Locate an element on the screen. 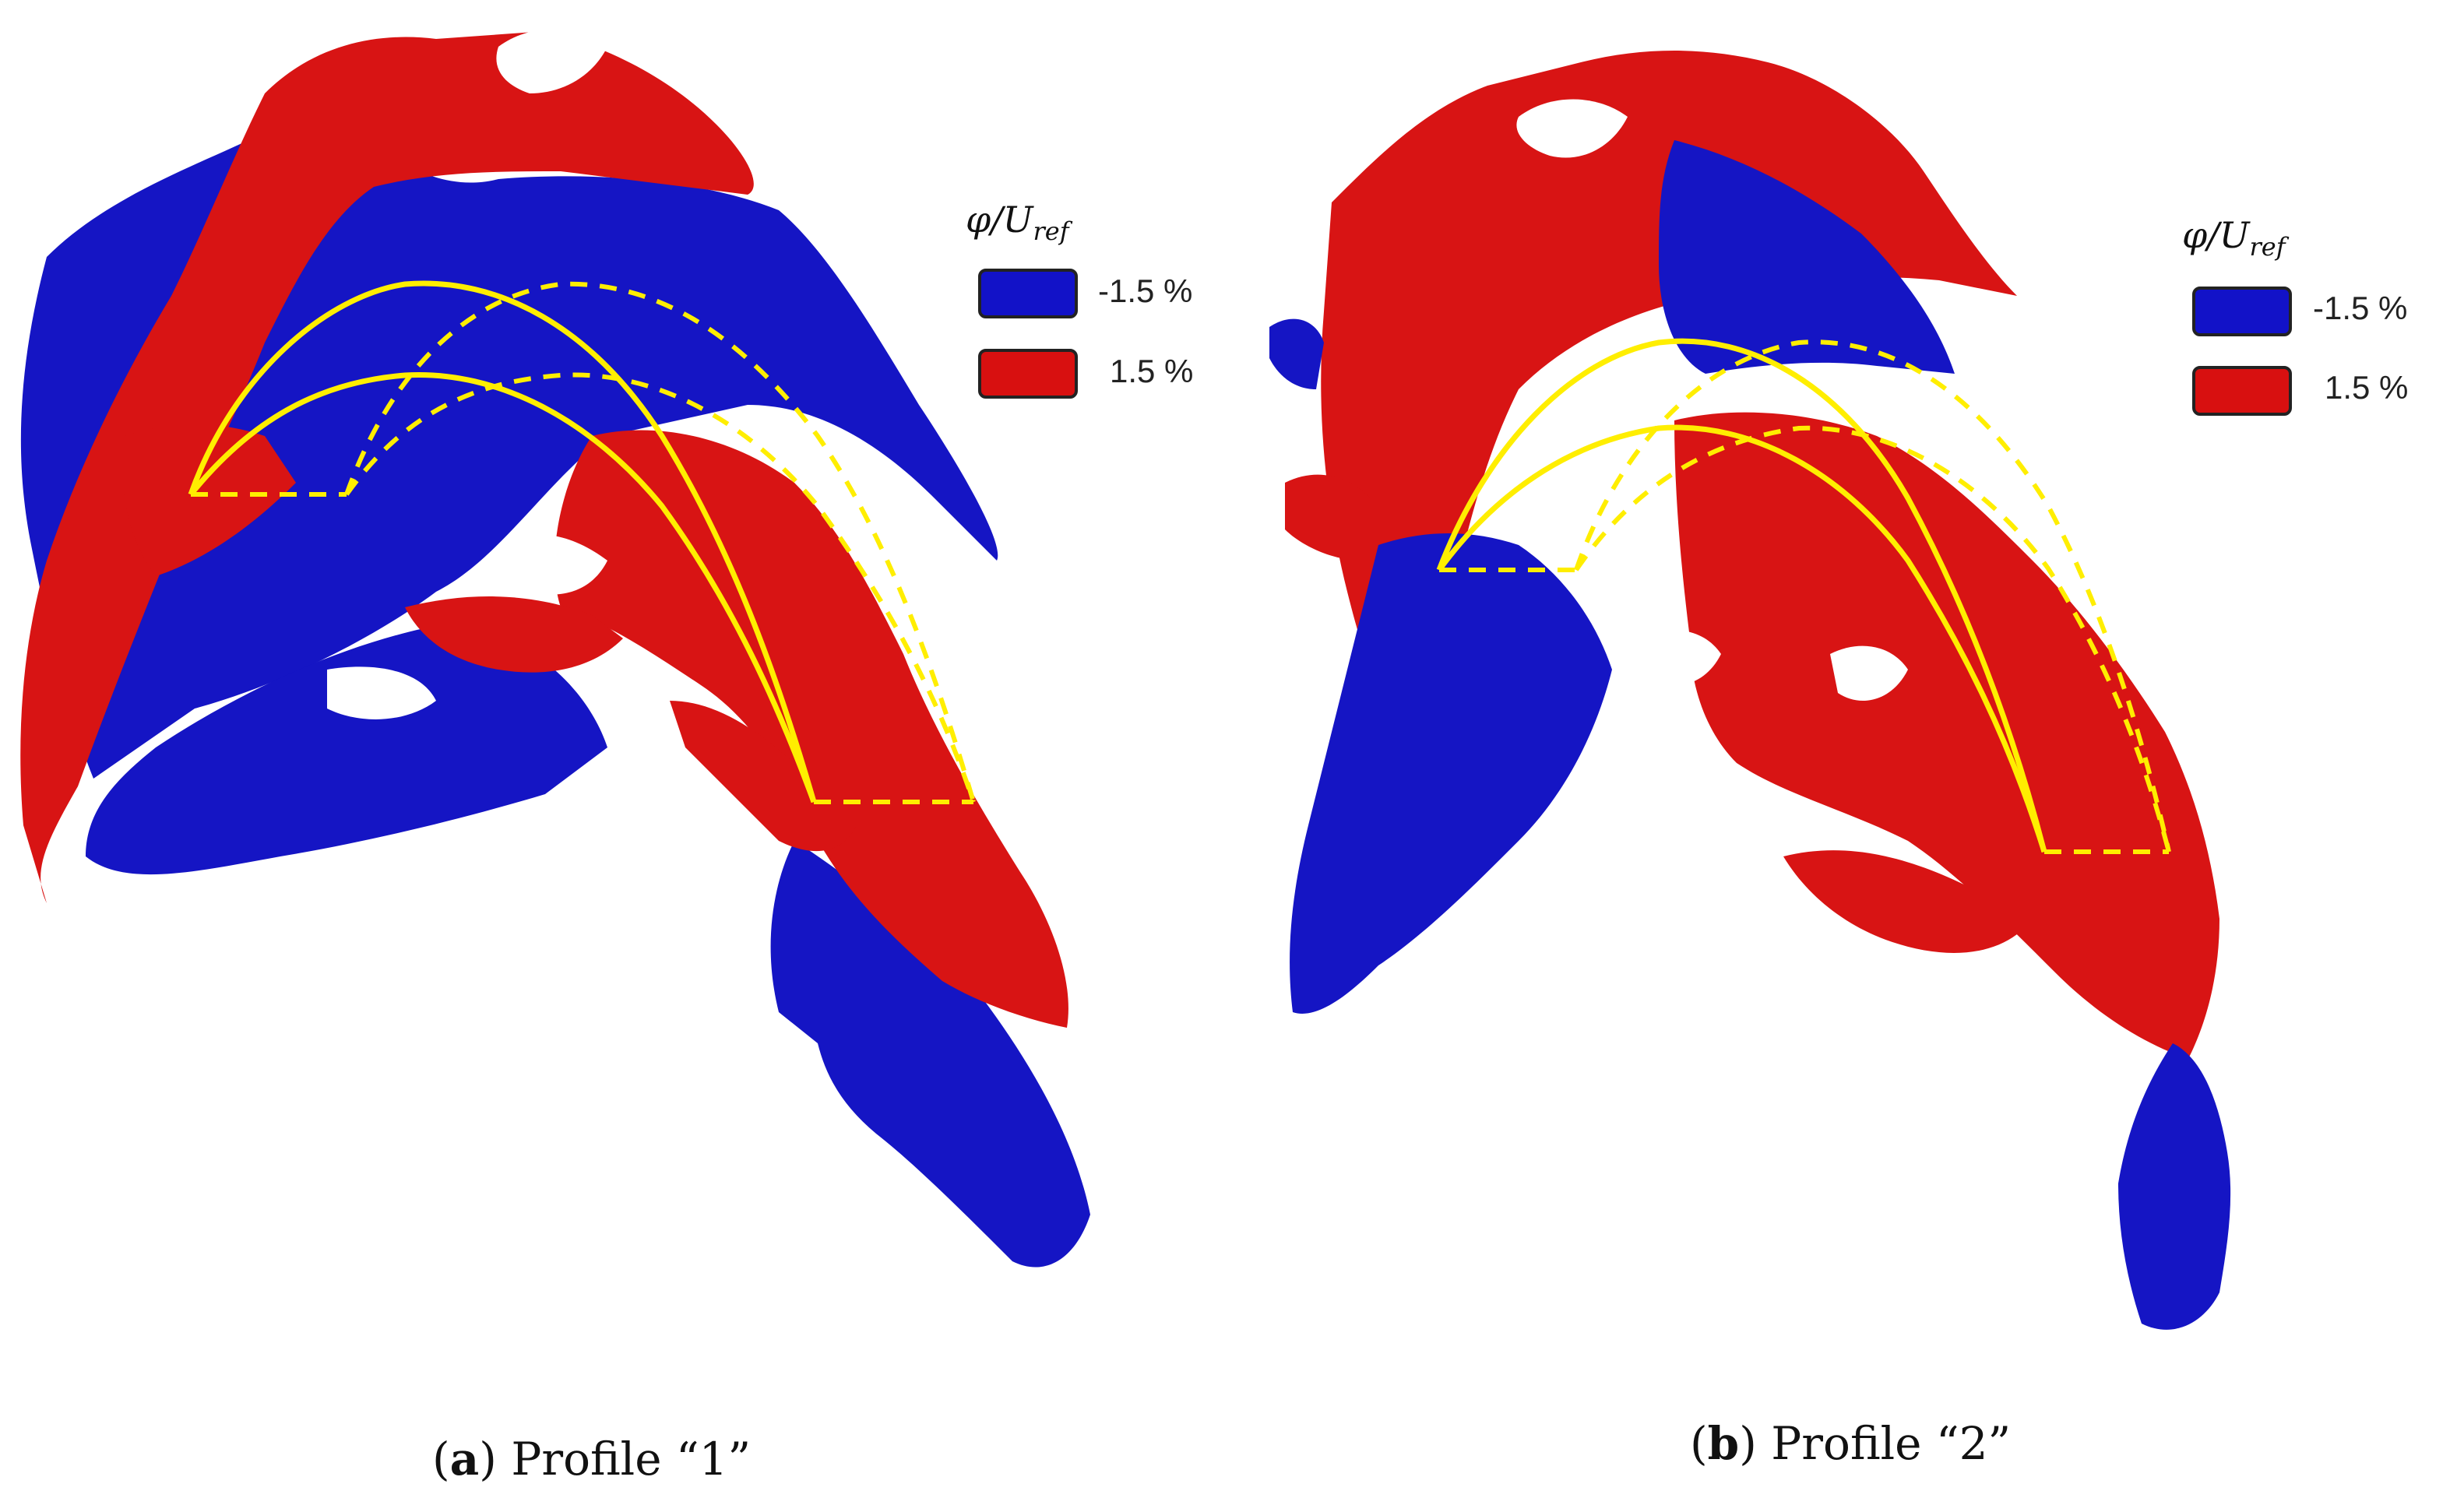 This screenshot has height=1512, width=2457. caption-a: (a) Profile “1” is located at coordinates (592, 1460).